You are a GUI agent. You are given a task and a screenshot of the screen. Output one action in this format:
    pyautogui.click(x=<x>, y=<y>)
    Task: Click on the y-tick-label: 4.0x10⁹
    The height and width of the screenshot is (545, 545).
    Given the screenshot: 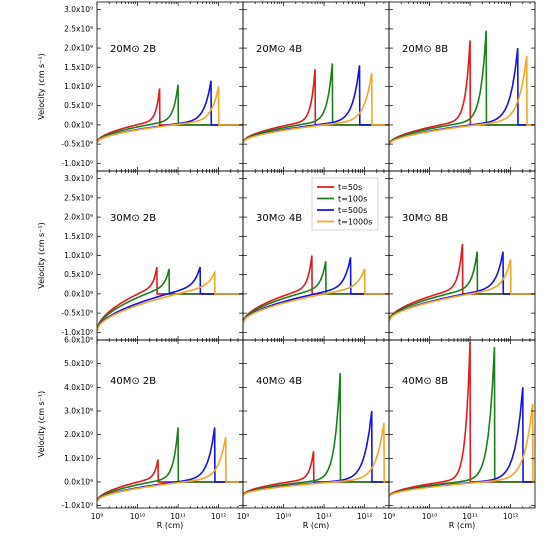 What is the action you would take?
    pyautogui.click(x=78, y=387)
    